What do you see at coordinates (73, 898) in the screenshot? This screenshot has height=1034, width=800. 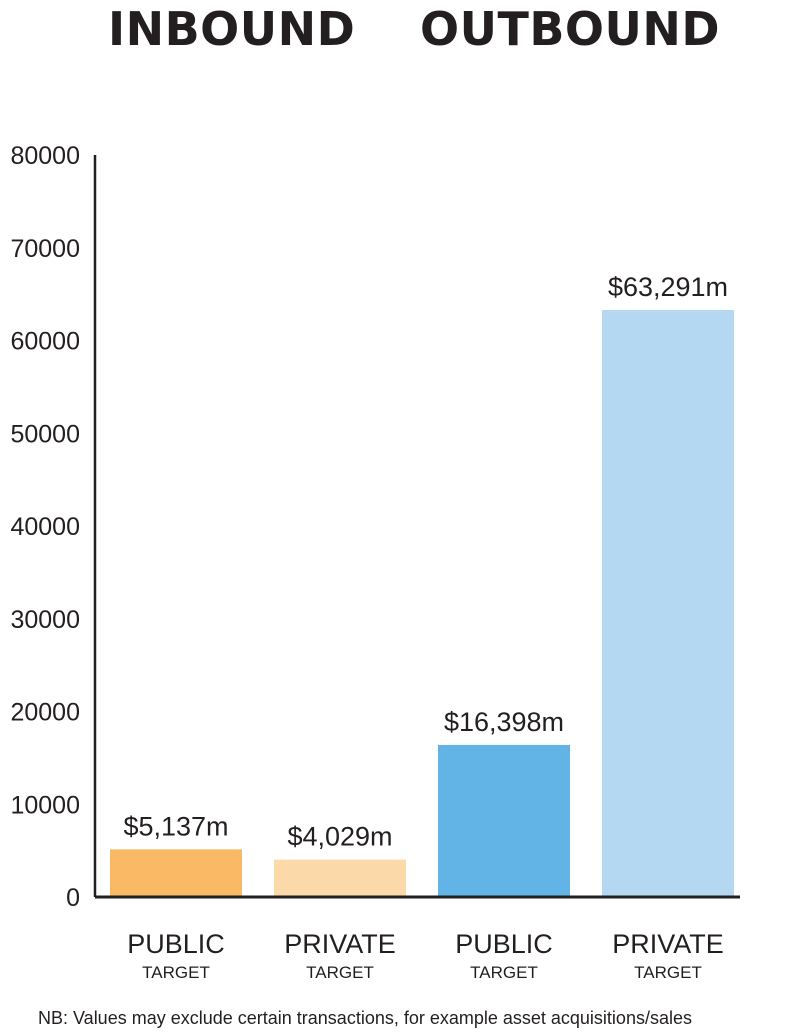 I see `y-tick-label: 0` at bounding box center [73, 898].